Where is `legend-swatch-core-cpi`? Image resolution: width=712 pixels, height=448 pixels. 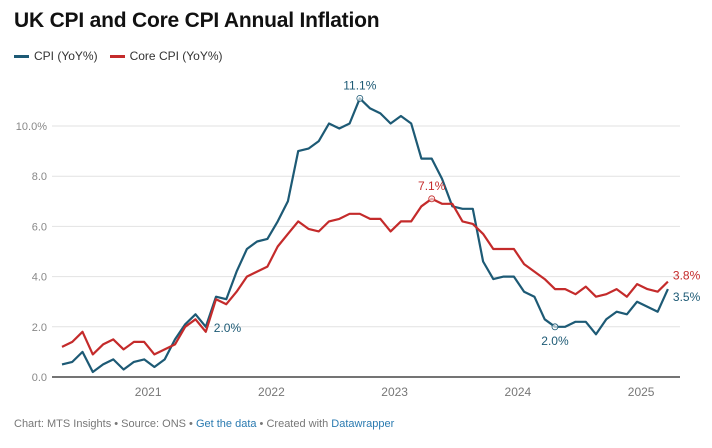 legend-swatch-core-cpi is located at coordinates (117, 56).